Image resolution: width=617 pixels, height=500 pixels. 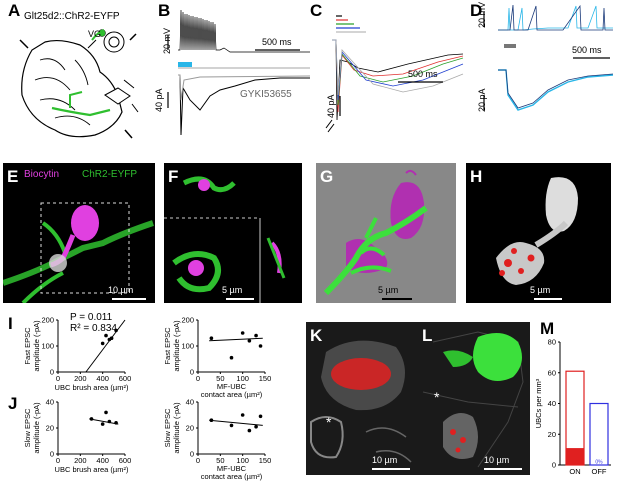 What do you see at coordinates (547, 328) in the screenshot?
I see `panel-letter-m: M` at bounding box center [547, 328].